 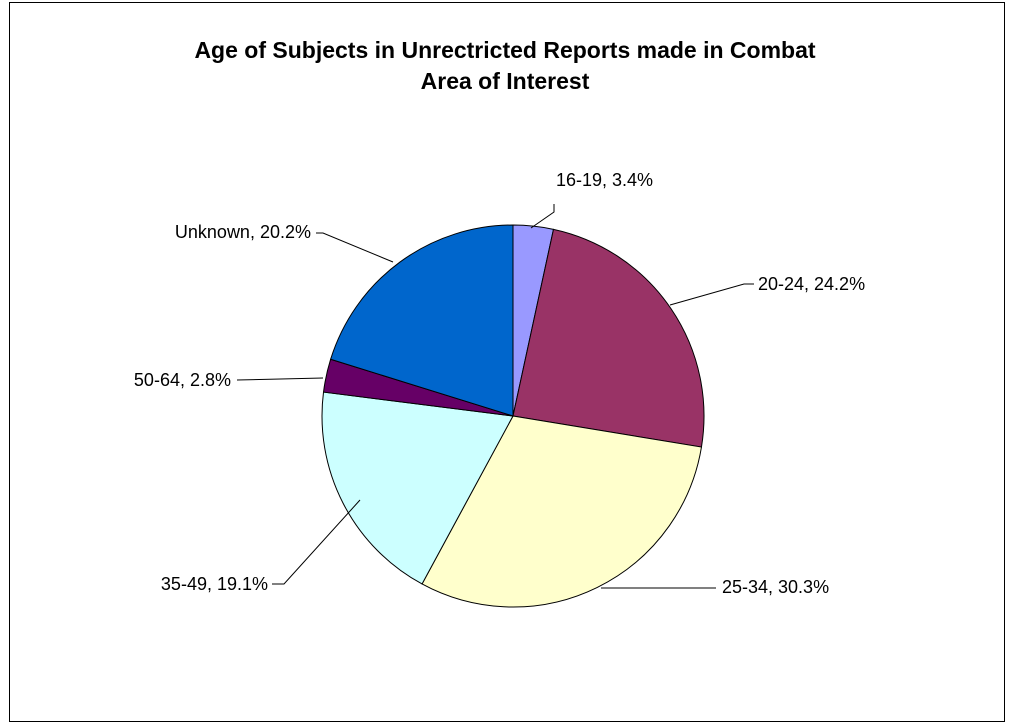 I want to click on data-label-25-34: 25-34, 30.3%, so click(x=775, y=587).